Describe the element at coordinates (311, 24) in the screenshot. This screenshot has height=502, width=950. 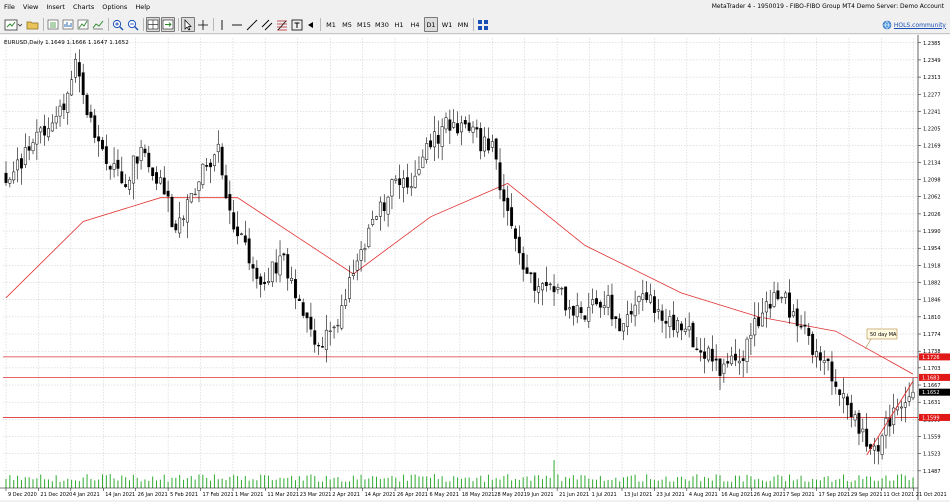
I see `arrows-button` at that location.